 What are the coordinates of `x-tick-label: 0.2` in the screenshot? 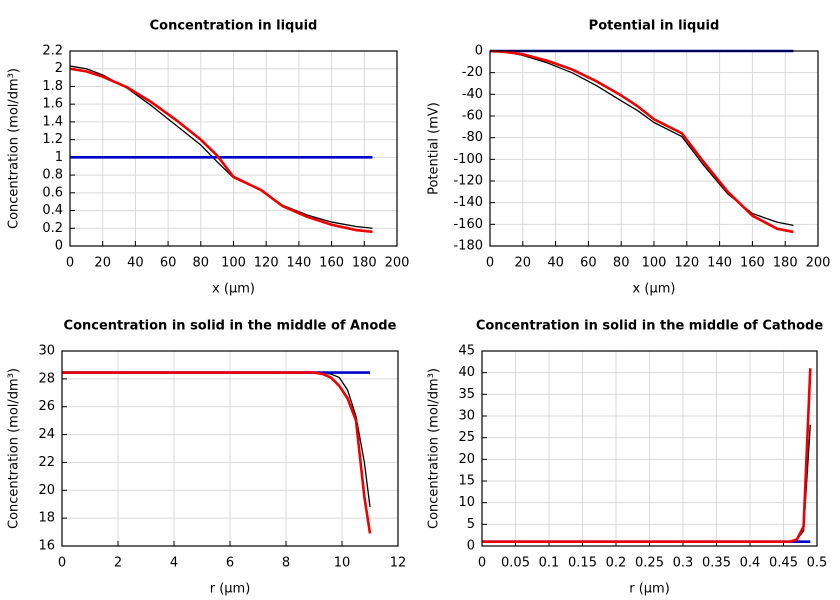 It's located at (616, 563).